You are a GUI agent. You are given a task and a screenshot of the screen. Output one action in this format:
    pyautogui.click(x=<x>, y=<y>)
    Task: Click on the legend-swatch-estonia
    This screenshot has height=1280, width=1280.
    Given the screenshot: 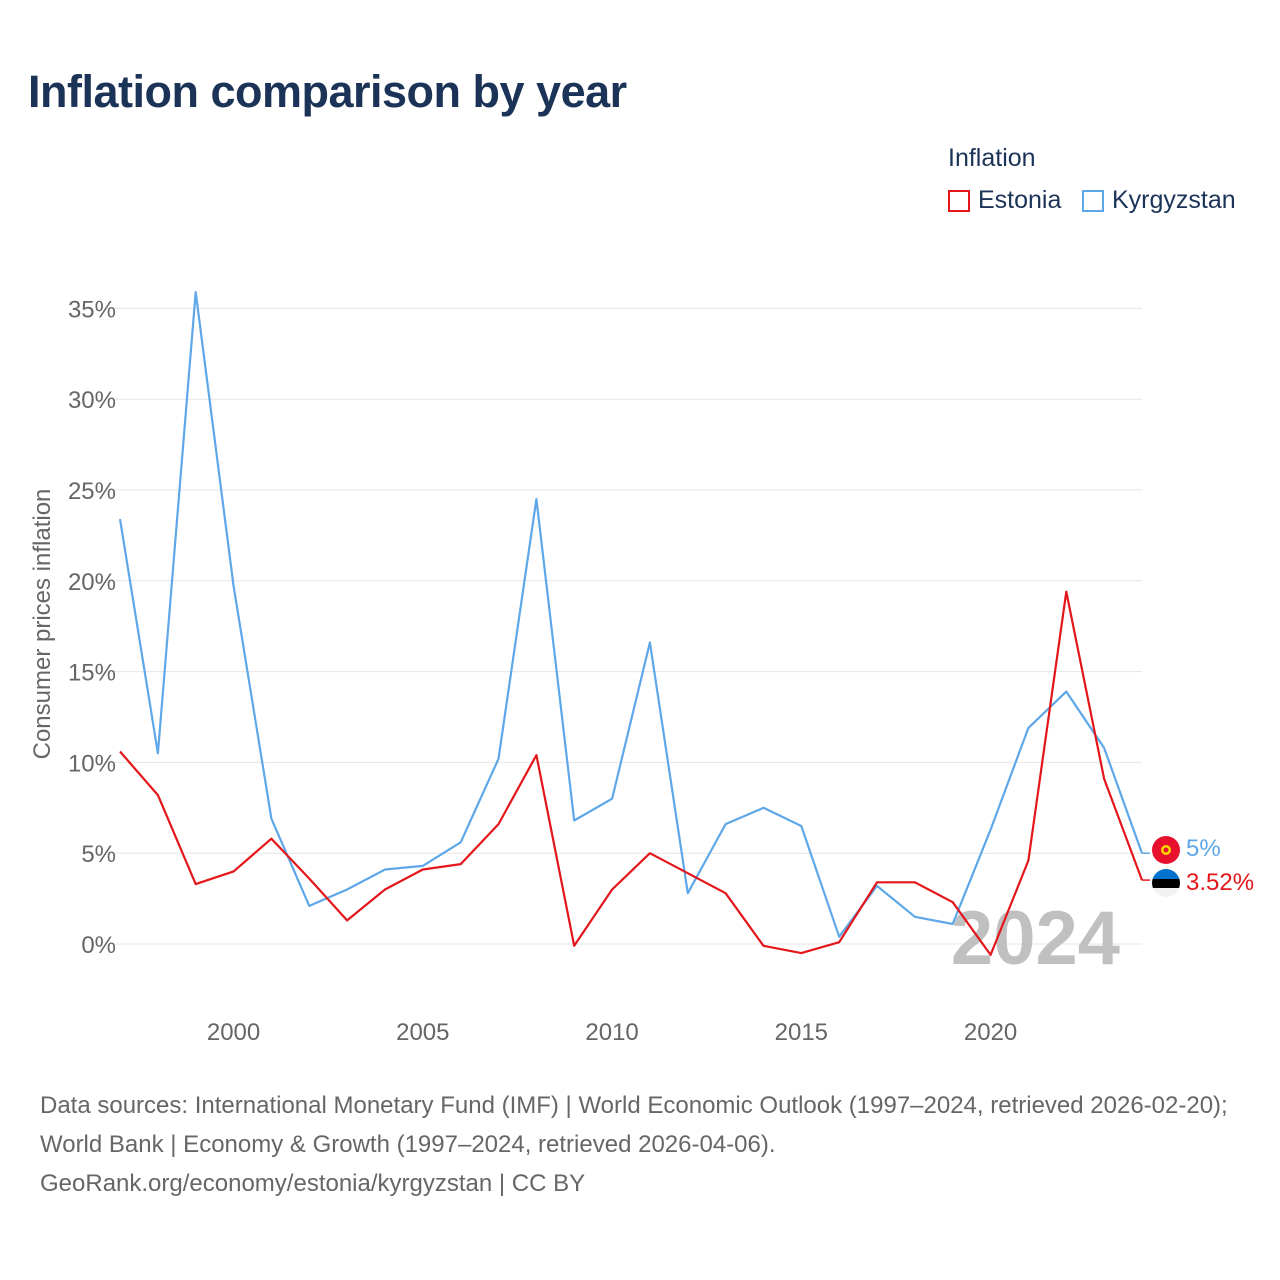 What is the action you would take?
    pyautogui.click(x=959, y=200)
    